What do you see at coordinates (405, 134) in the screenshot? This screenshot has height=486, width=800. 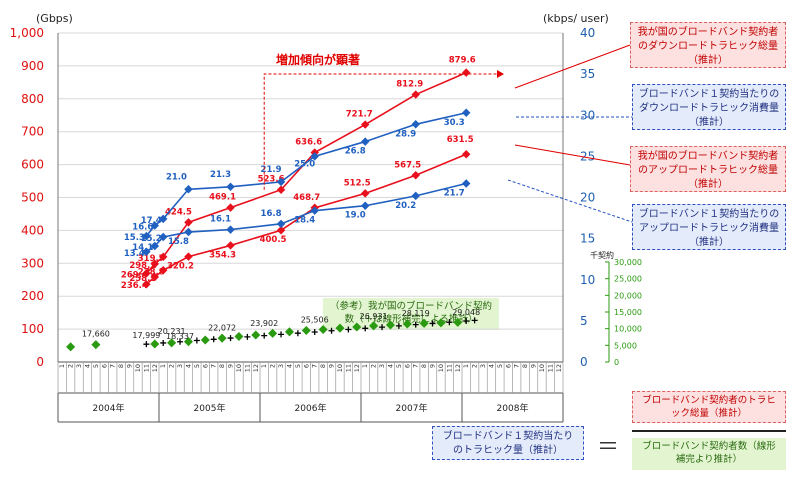 I see `series-data-label-2: 28.9` at bounding box center [405, 134].